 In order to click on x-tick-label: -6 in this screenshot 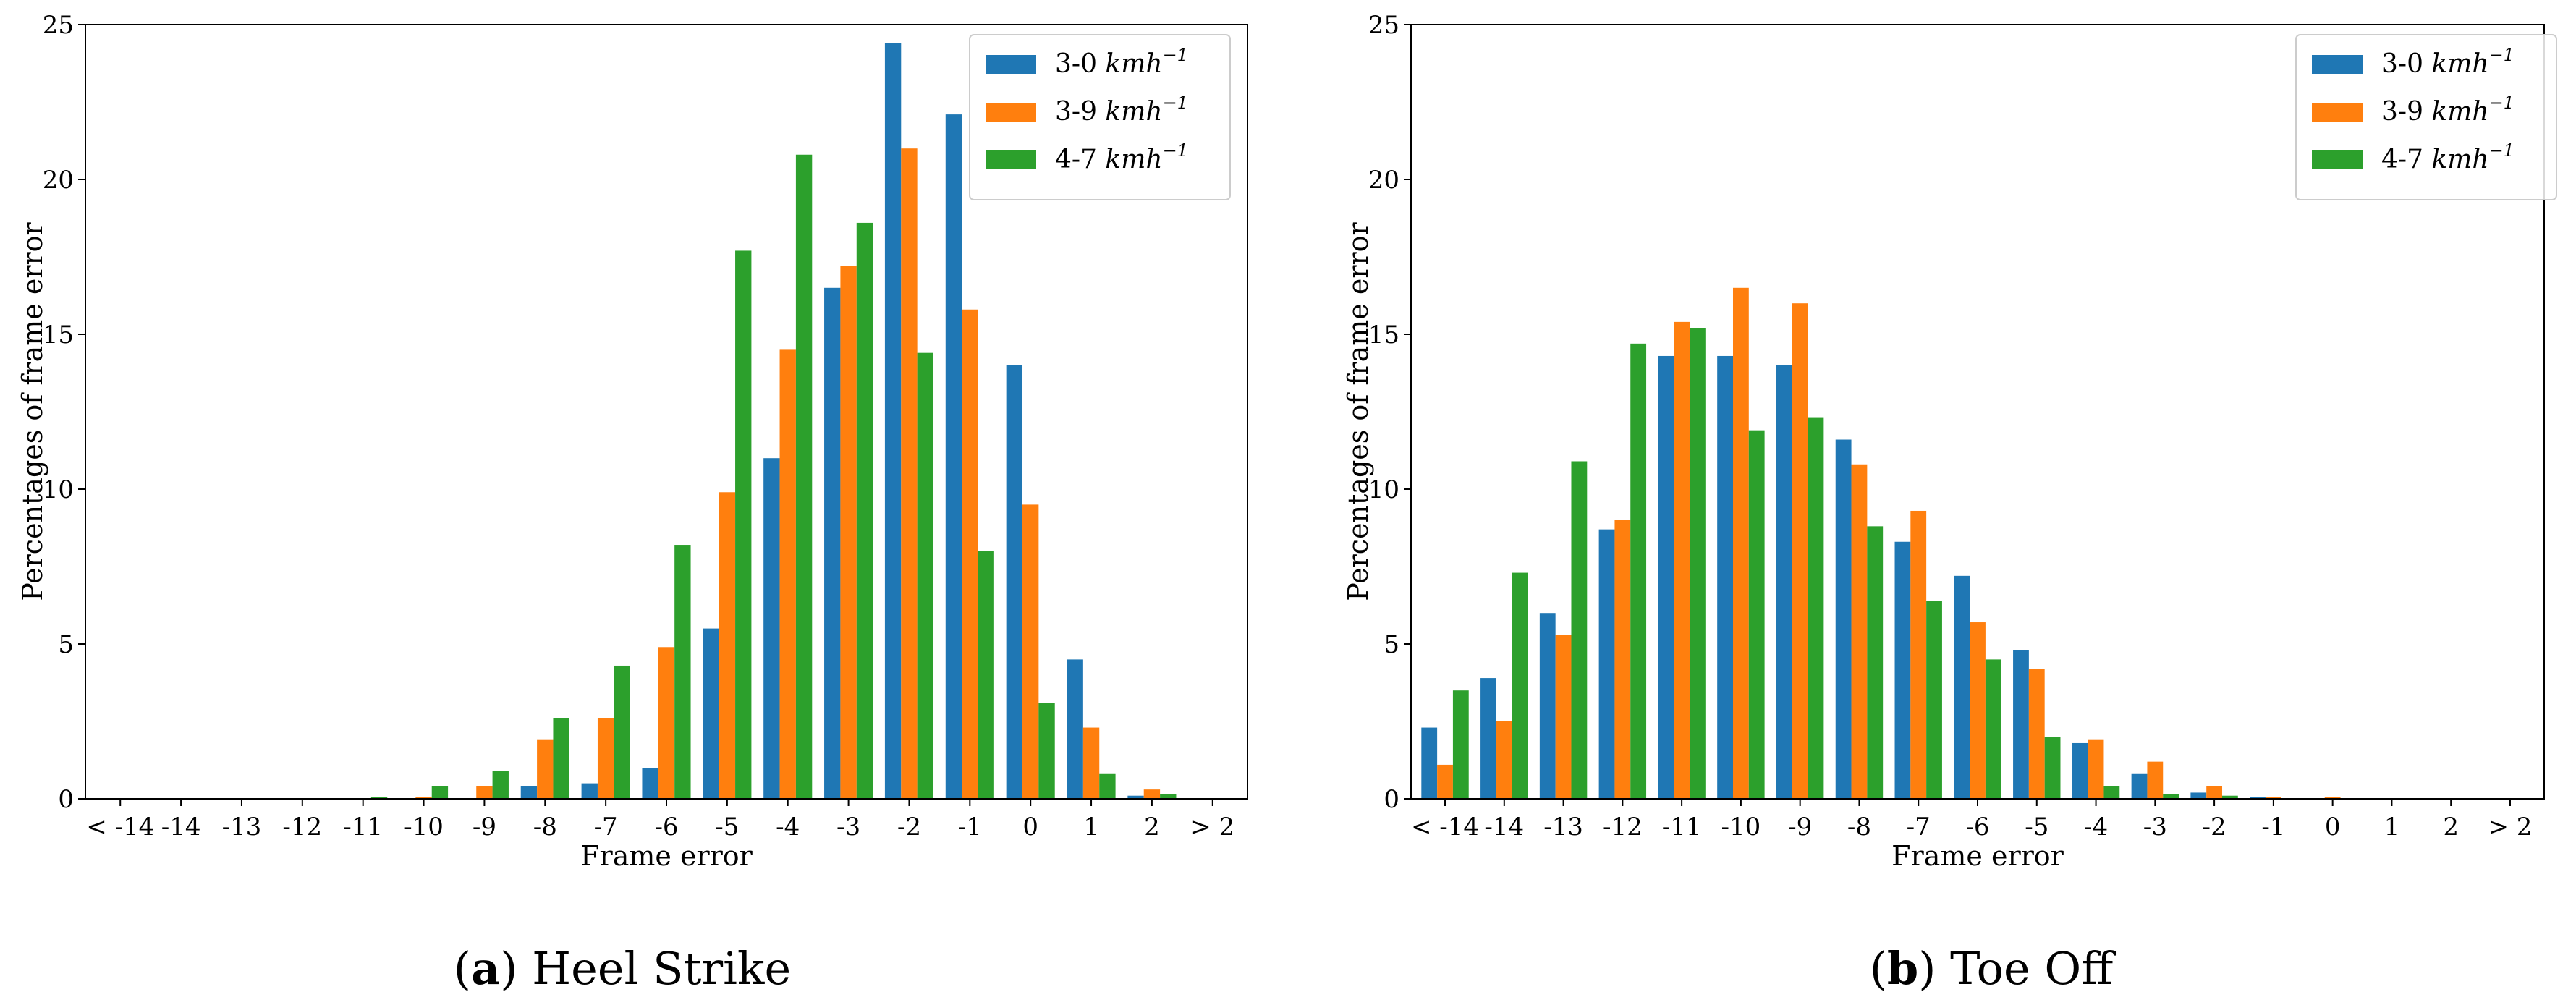, I will do `click(666, 827)`.